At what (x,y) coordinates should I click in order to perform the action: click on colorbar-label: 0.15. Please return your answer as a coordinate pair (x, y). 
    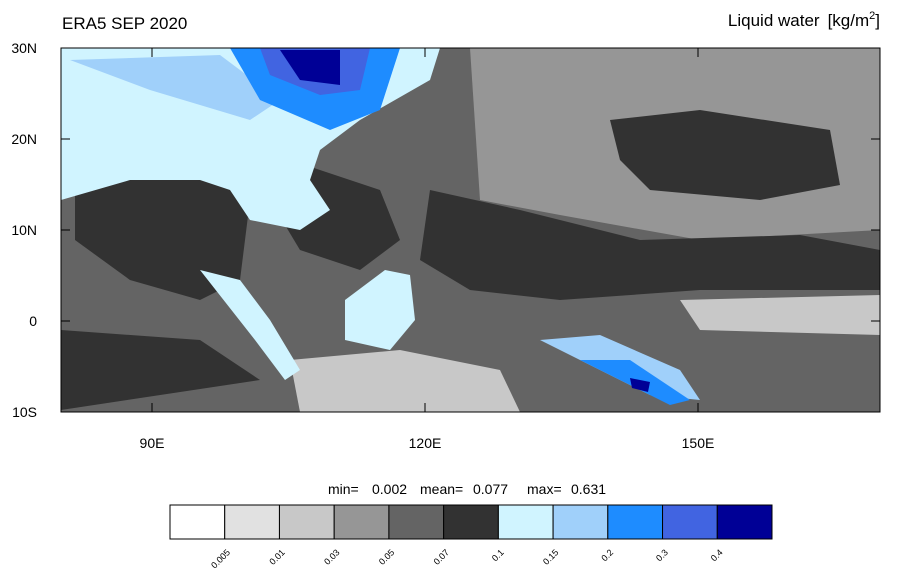
    Looking at the image, I should click on (550, 556).